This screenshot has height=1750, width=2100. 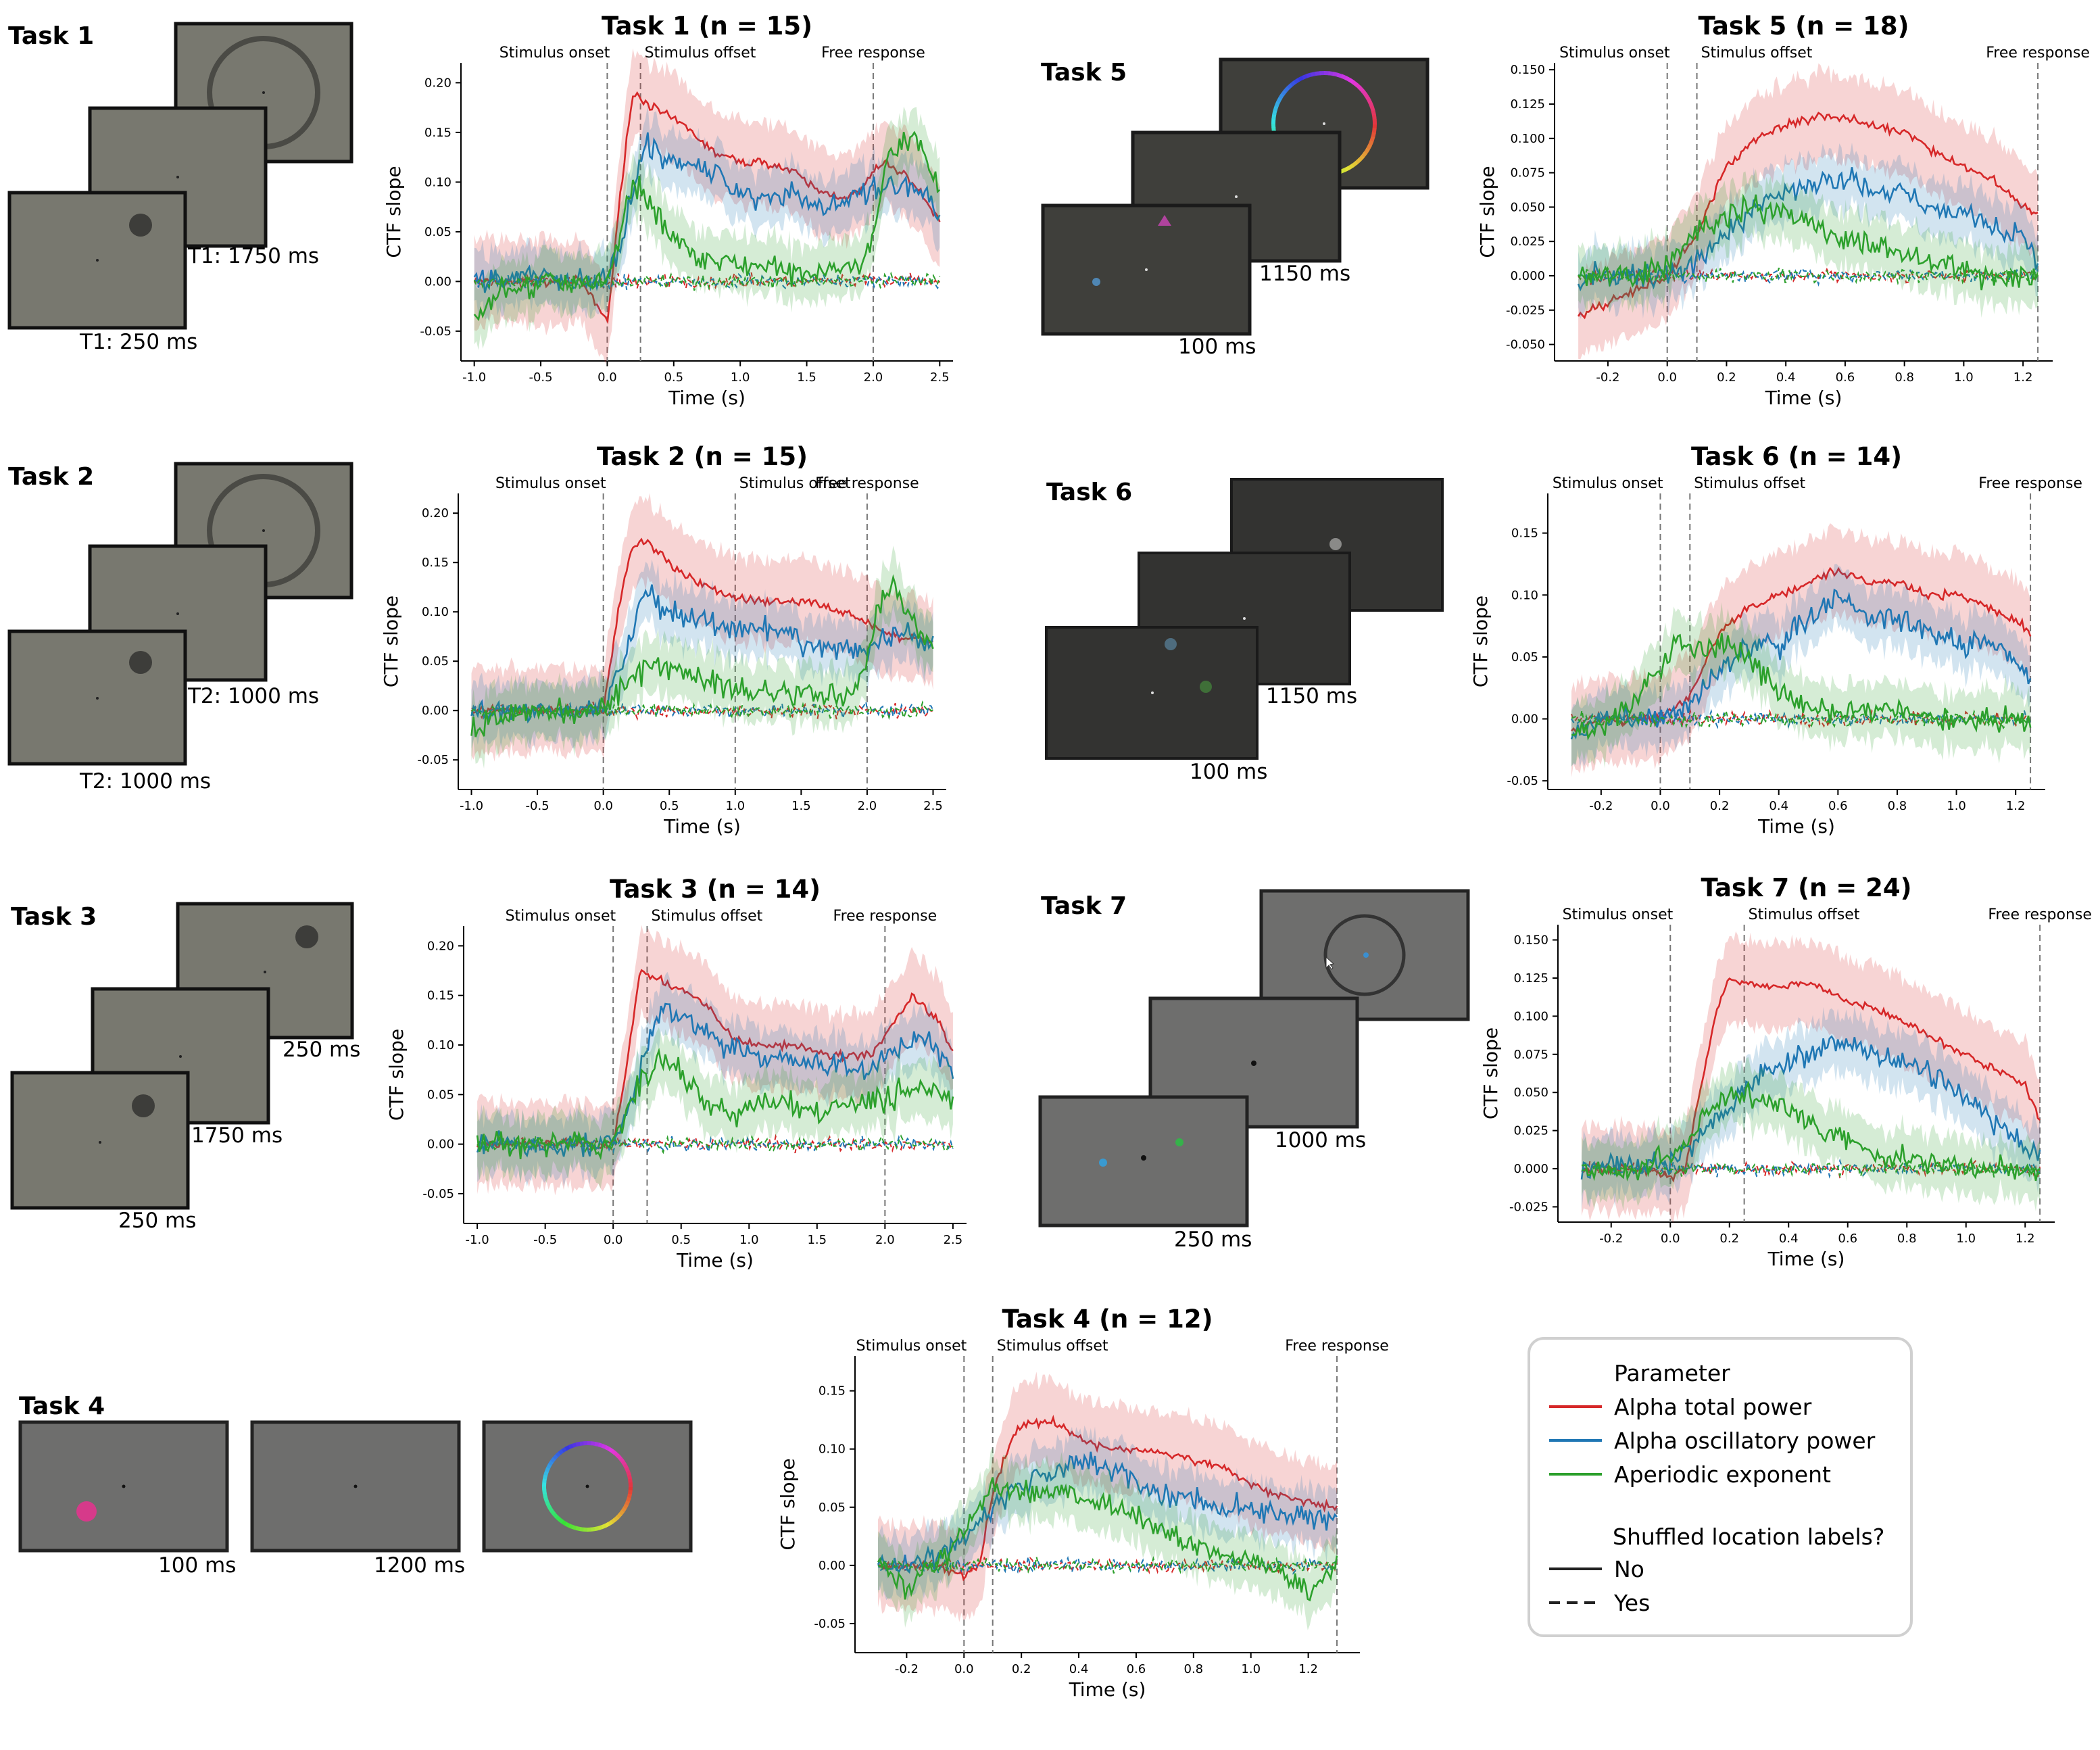 What do you see at coordinates (538, 806) in the screenshot?
I see `x-tick-label: -0.5` at bounding box center [538, 806].